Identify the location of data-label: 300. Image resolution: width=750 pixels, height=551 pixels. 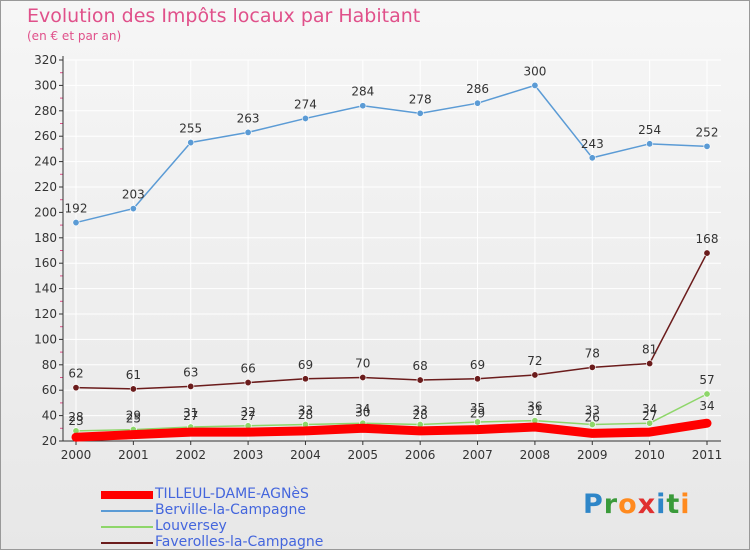
(534, 71).